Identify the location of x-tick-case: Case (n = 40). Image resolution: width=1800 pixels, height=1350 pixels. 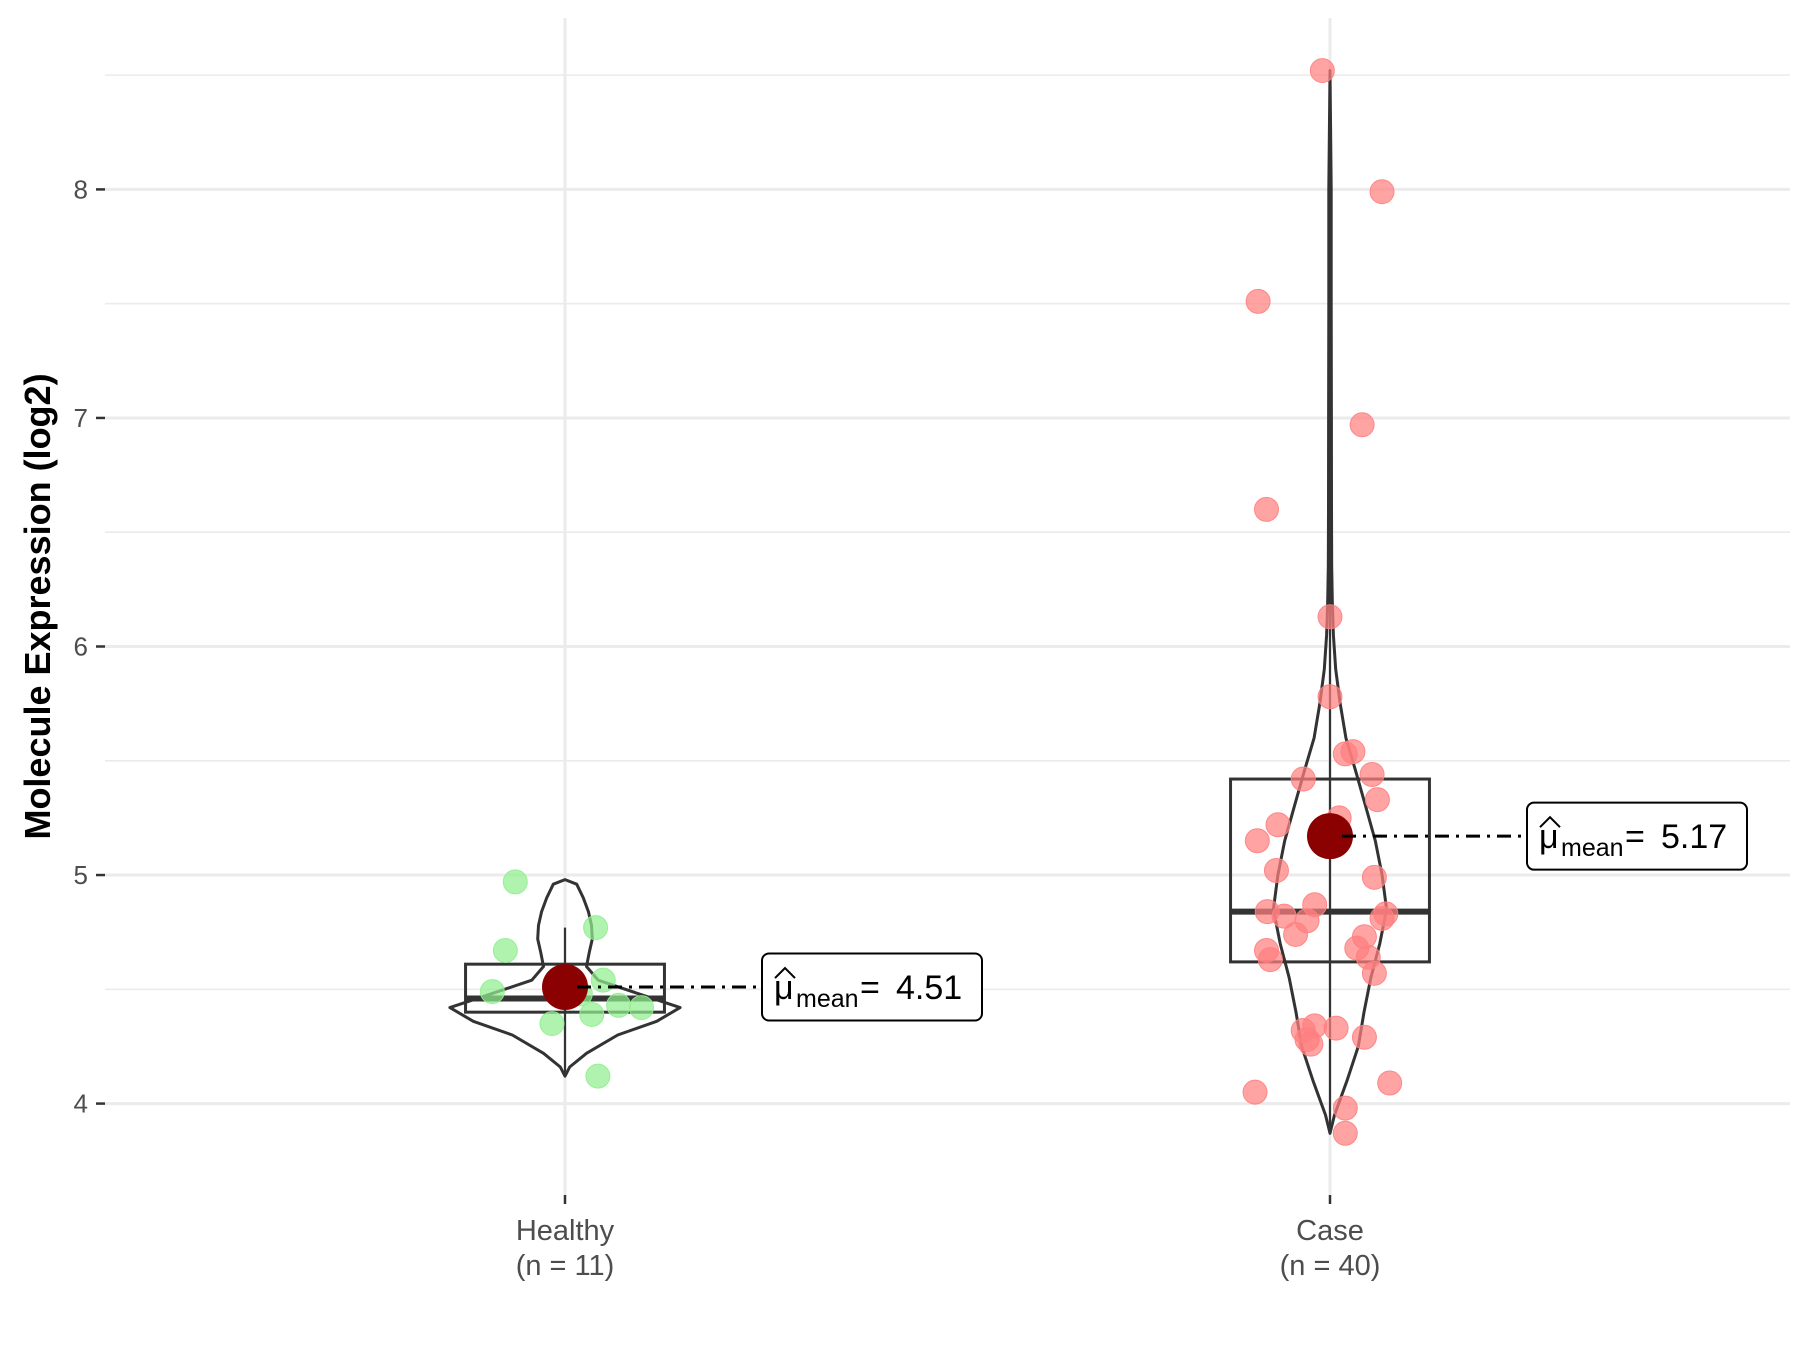
(1330, 1238).